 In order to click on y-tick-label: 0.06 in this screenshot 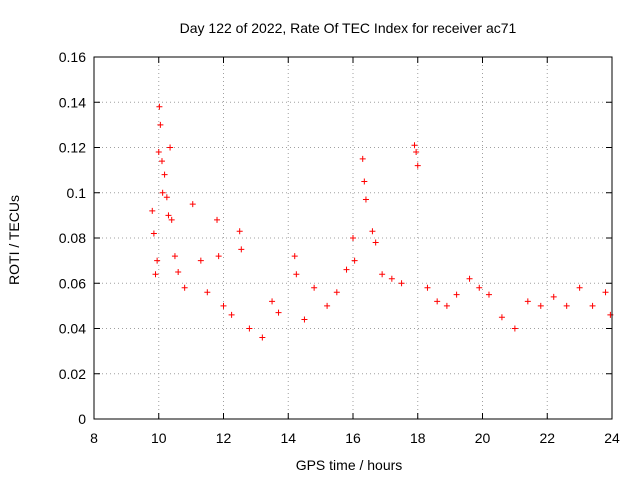, I will do `click(72, 283)`.